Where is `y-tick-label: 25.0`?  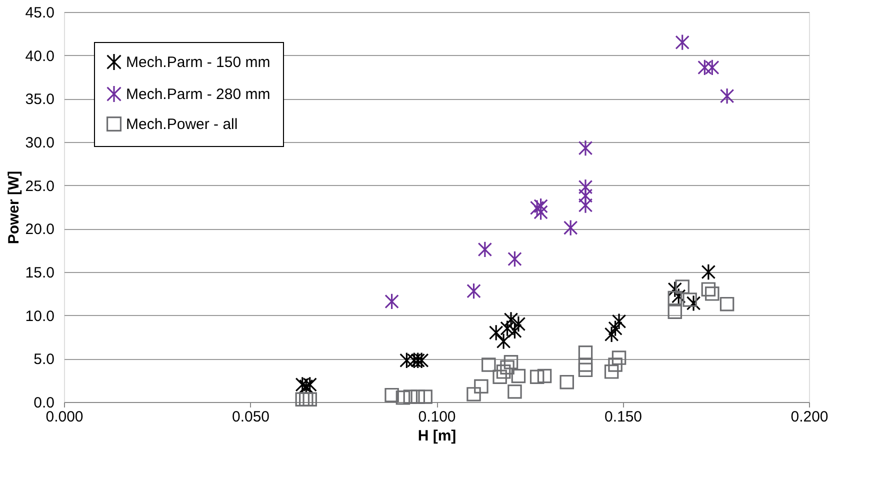 y-tick-label: 25.0 is located at coordinates (39, 186).